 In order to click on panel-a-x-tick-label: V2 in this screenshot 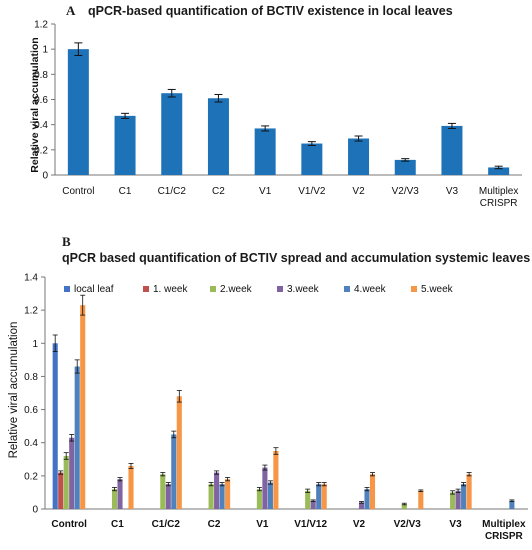, I will do `click(358, 191)`.